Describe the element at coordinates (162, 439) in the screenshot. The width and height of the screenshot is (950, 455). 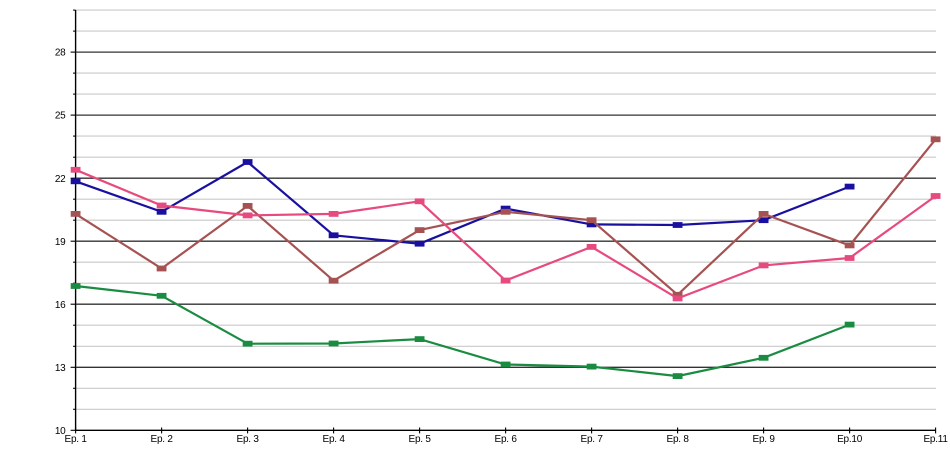
I see `svg-text: Ep. 2` at that location.